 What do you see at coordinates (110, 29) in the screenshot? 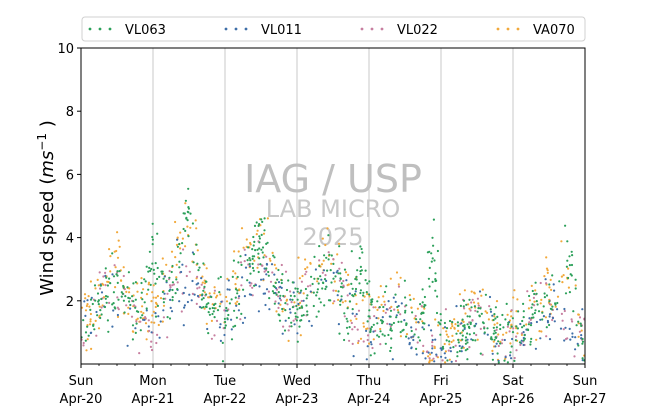
I see `legend-marker-vl063` at bounding box center [110, 29].